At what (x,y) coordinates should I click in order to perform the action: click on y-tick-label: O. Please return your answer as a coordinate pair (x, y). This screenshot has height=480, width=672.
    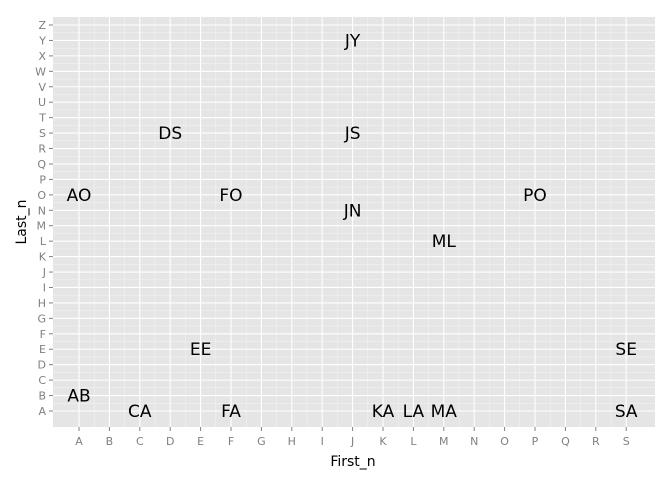
    Looking at the image, I should click on (41, 195).